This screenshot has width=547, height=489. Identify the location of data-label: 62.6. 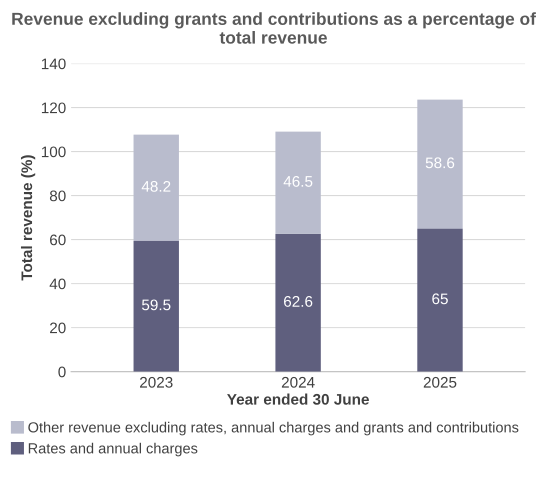
(298, 301).